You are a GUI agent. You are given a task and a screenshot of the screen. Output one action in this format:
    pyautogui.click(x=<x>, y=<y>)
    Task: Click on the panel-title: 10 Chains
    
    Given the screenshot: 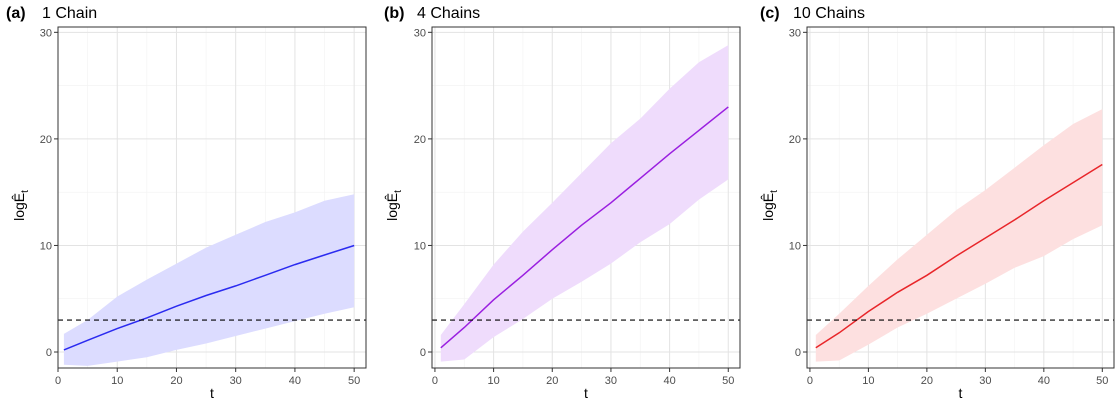 What is the action you would take?
    pyautogui.click(x=829, y=13)
    